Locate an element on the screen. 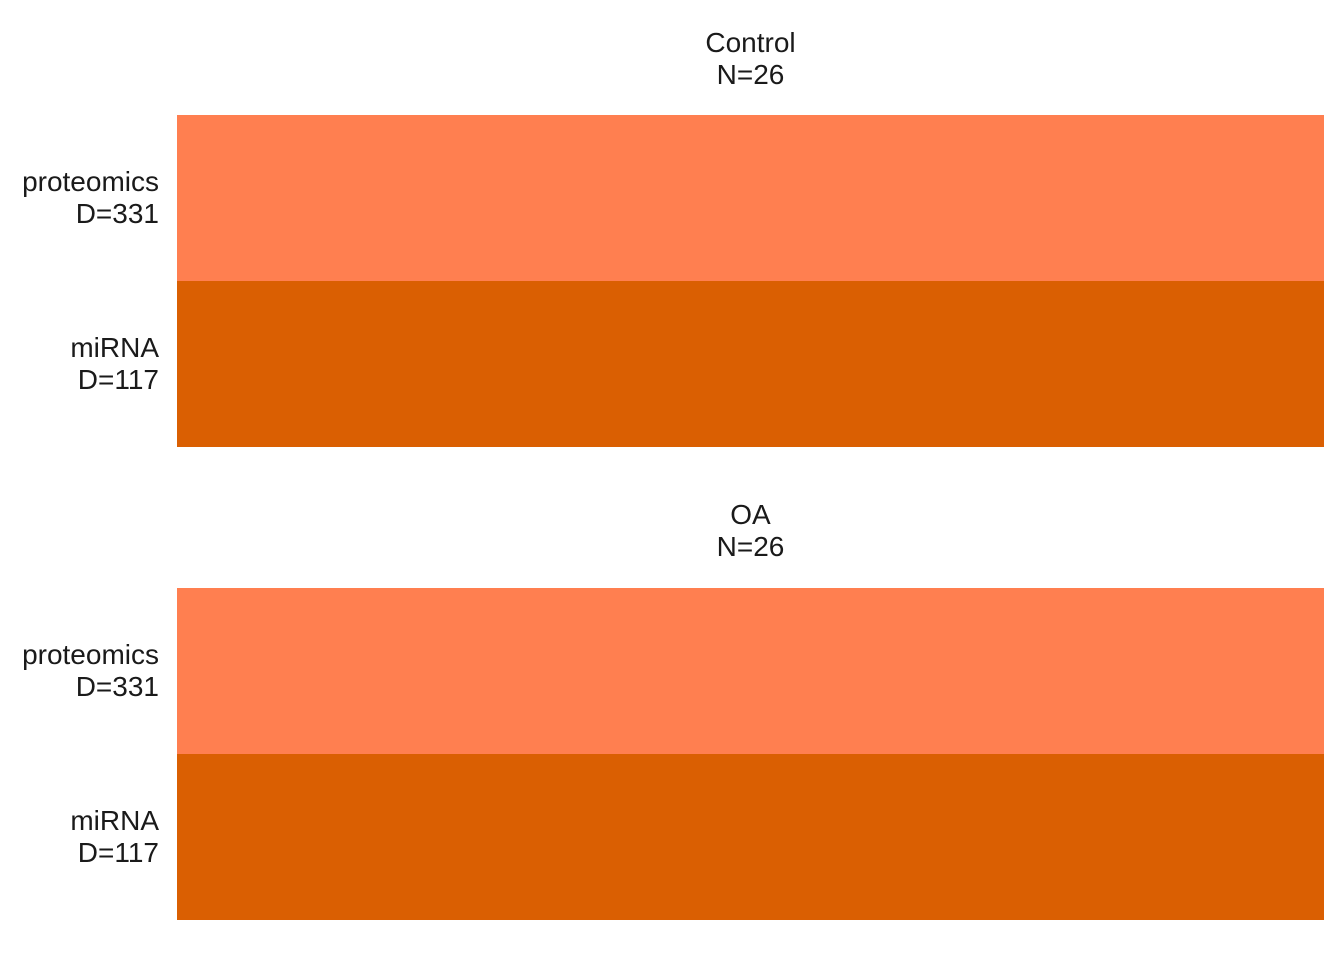 Image resolution: width=1344 pixels, height=960 pixels. group-label: OA is located at coordinates (750, 514).